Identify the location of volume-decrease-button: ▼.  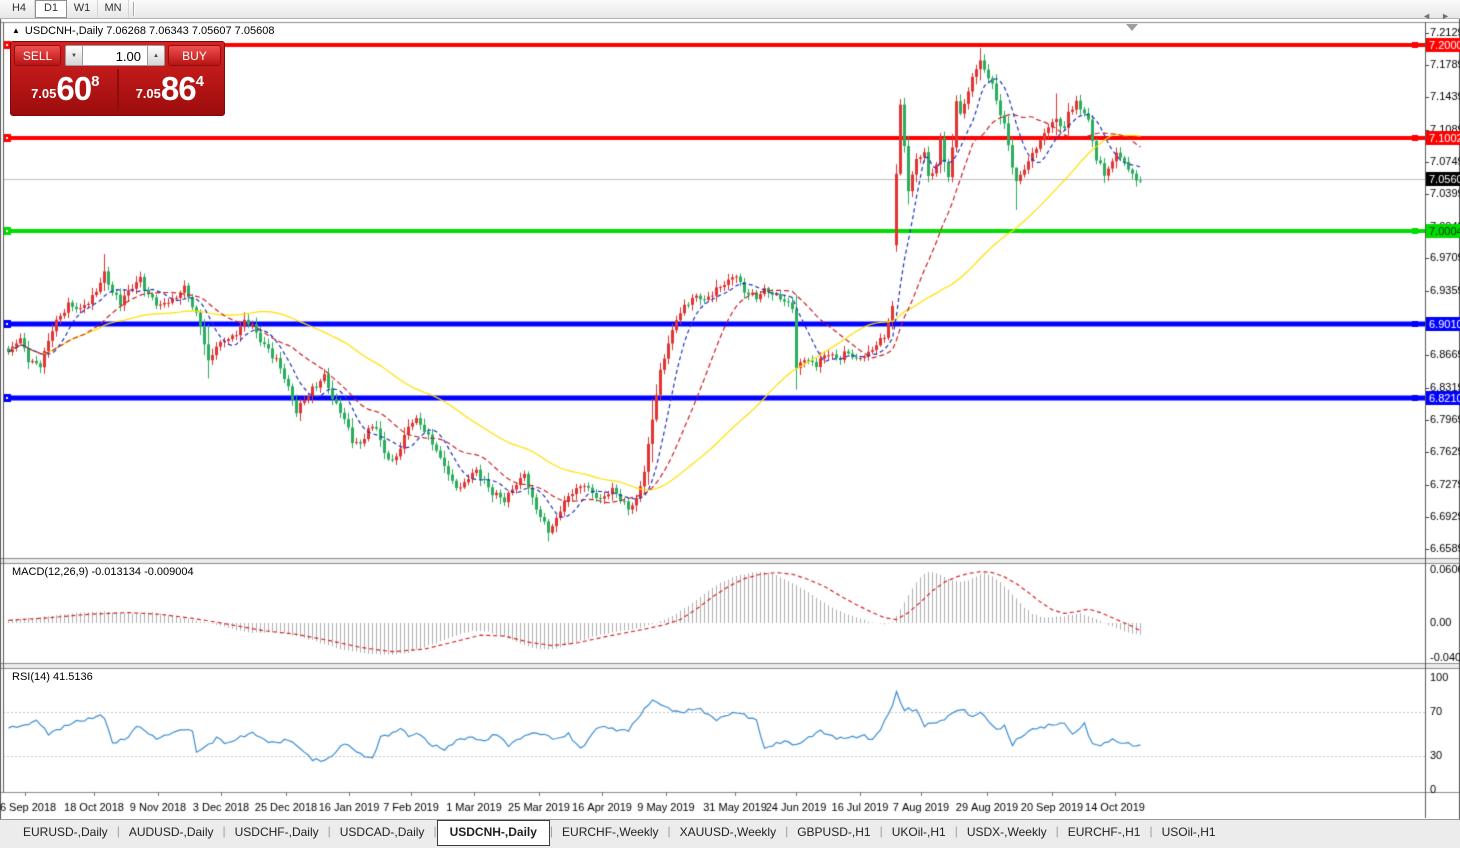
(74, 55).